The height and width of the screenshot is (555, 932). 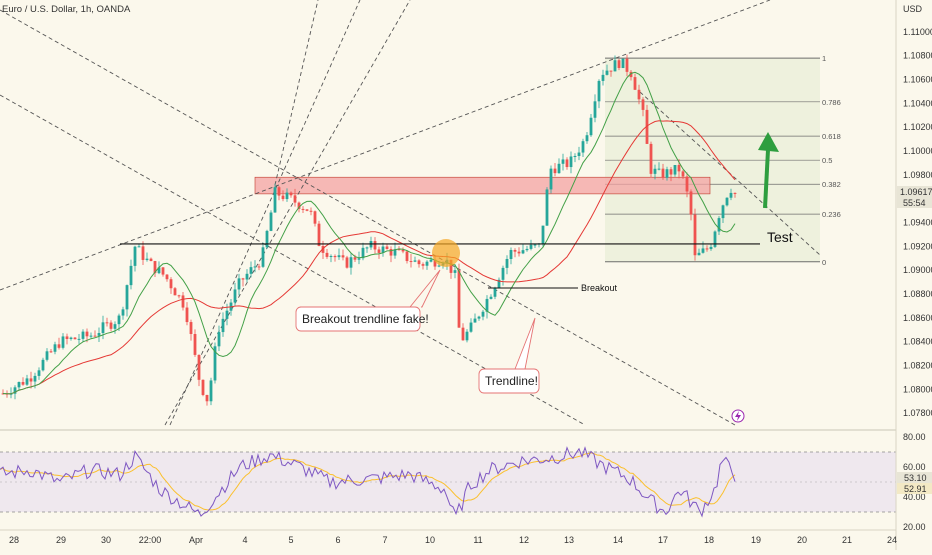 What do you see at coordinates (150, 540) in the screenshot?
I see `time-tick-label: 22:00` at bounding box center [150, 540].